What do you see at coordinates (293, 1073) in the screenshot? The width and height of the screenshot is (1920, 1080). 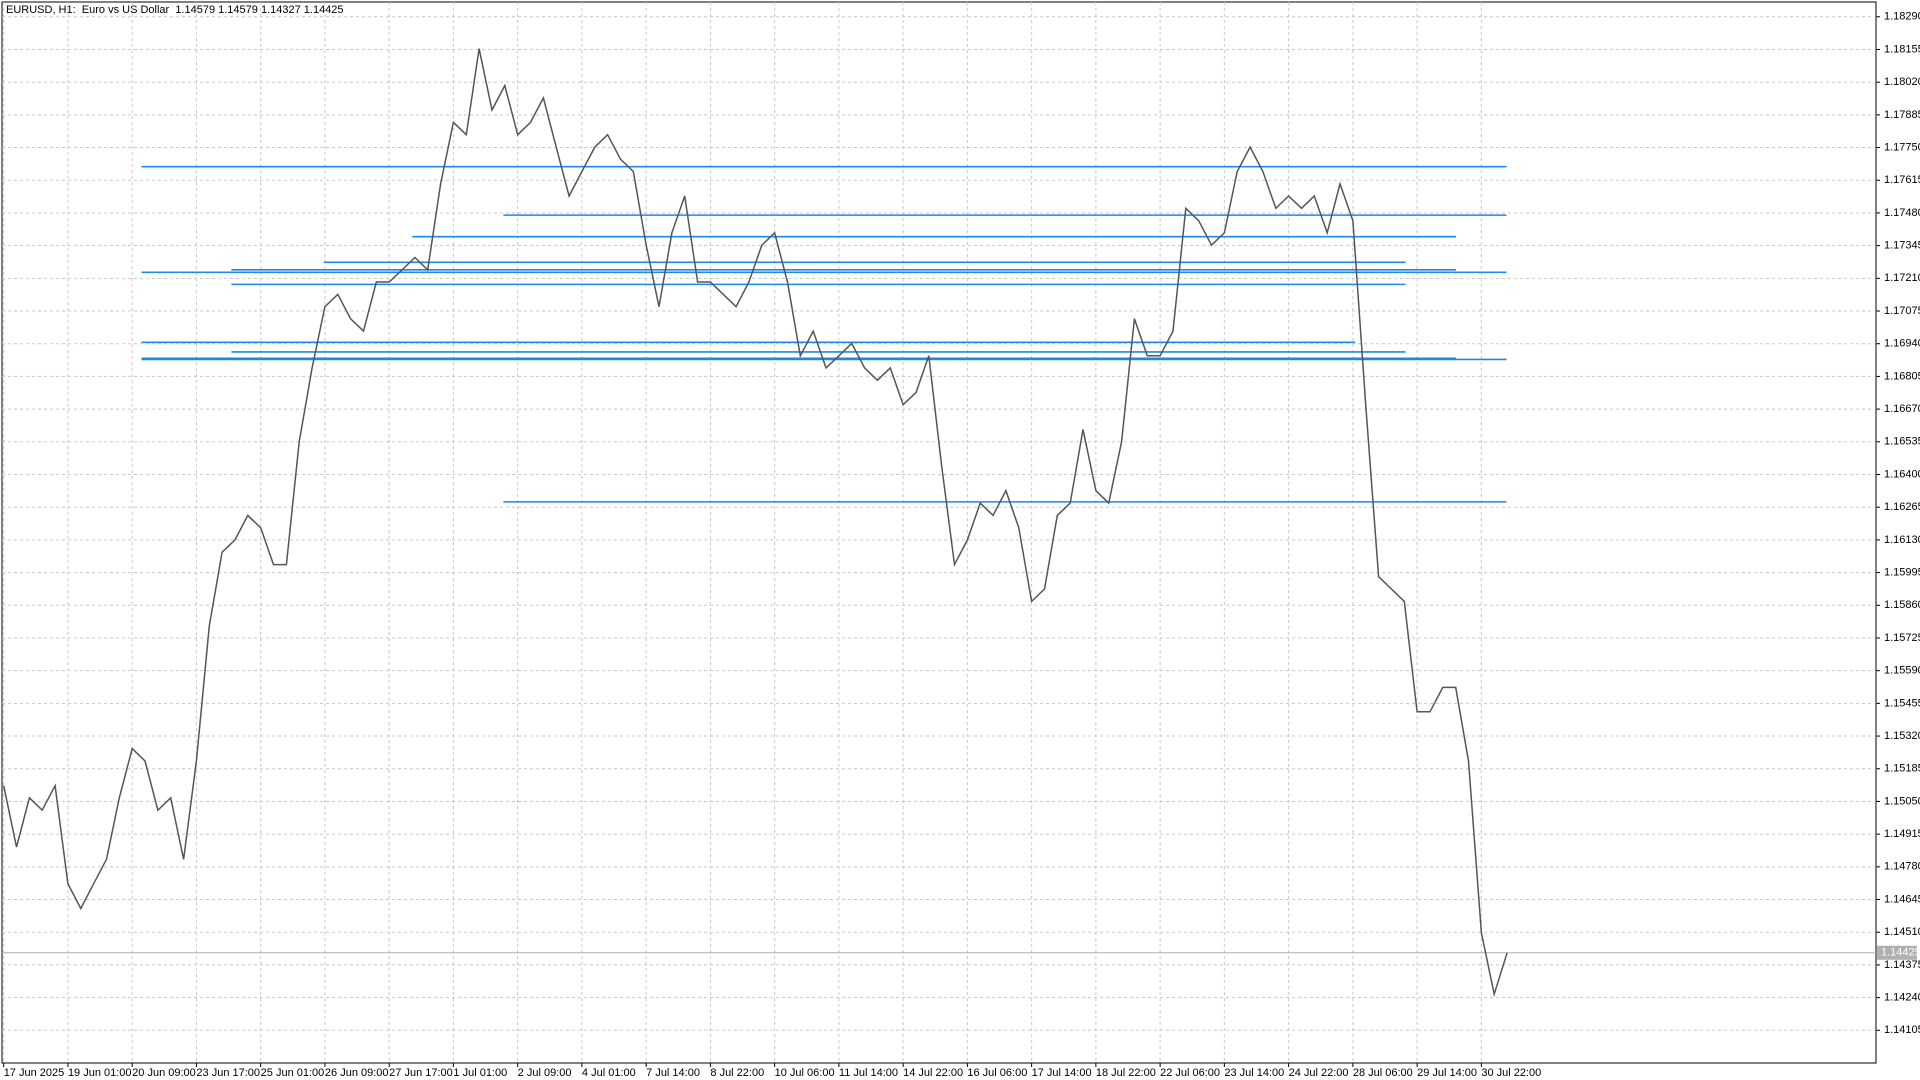 I see `x-tick-label: 25 Jun 01:00` at bounding box center [293, 1073].